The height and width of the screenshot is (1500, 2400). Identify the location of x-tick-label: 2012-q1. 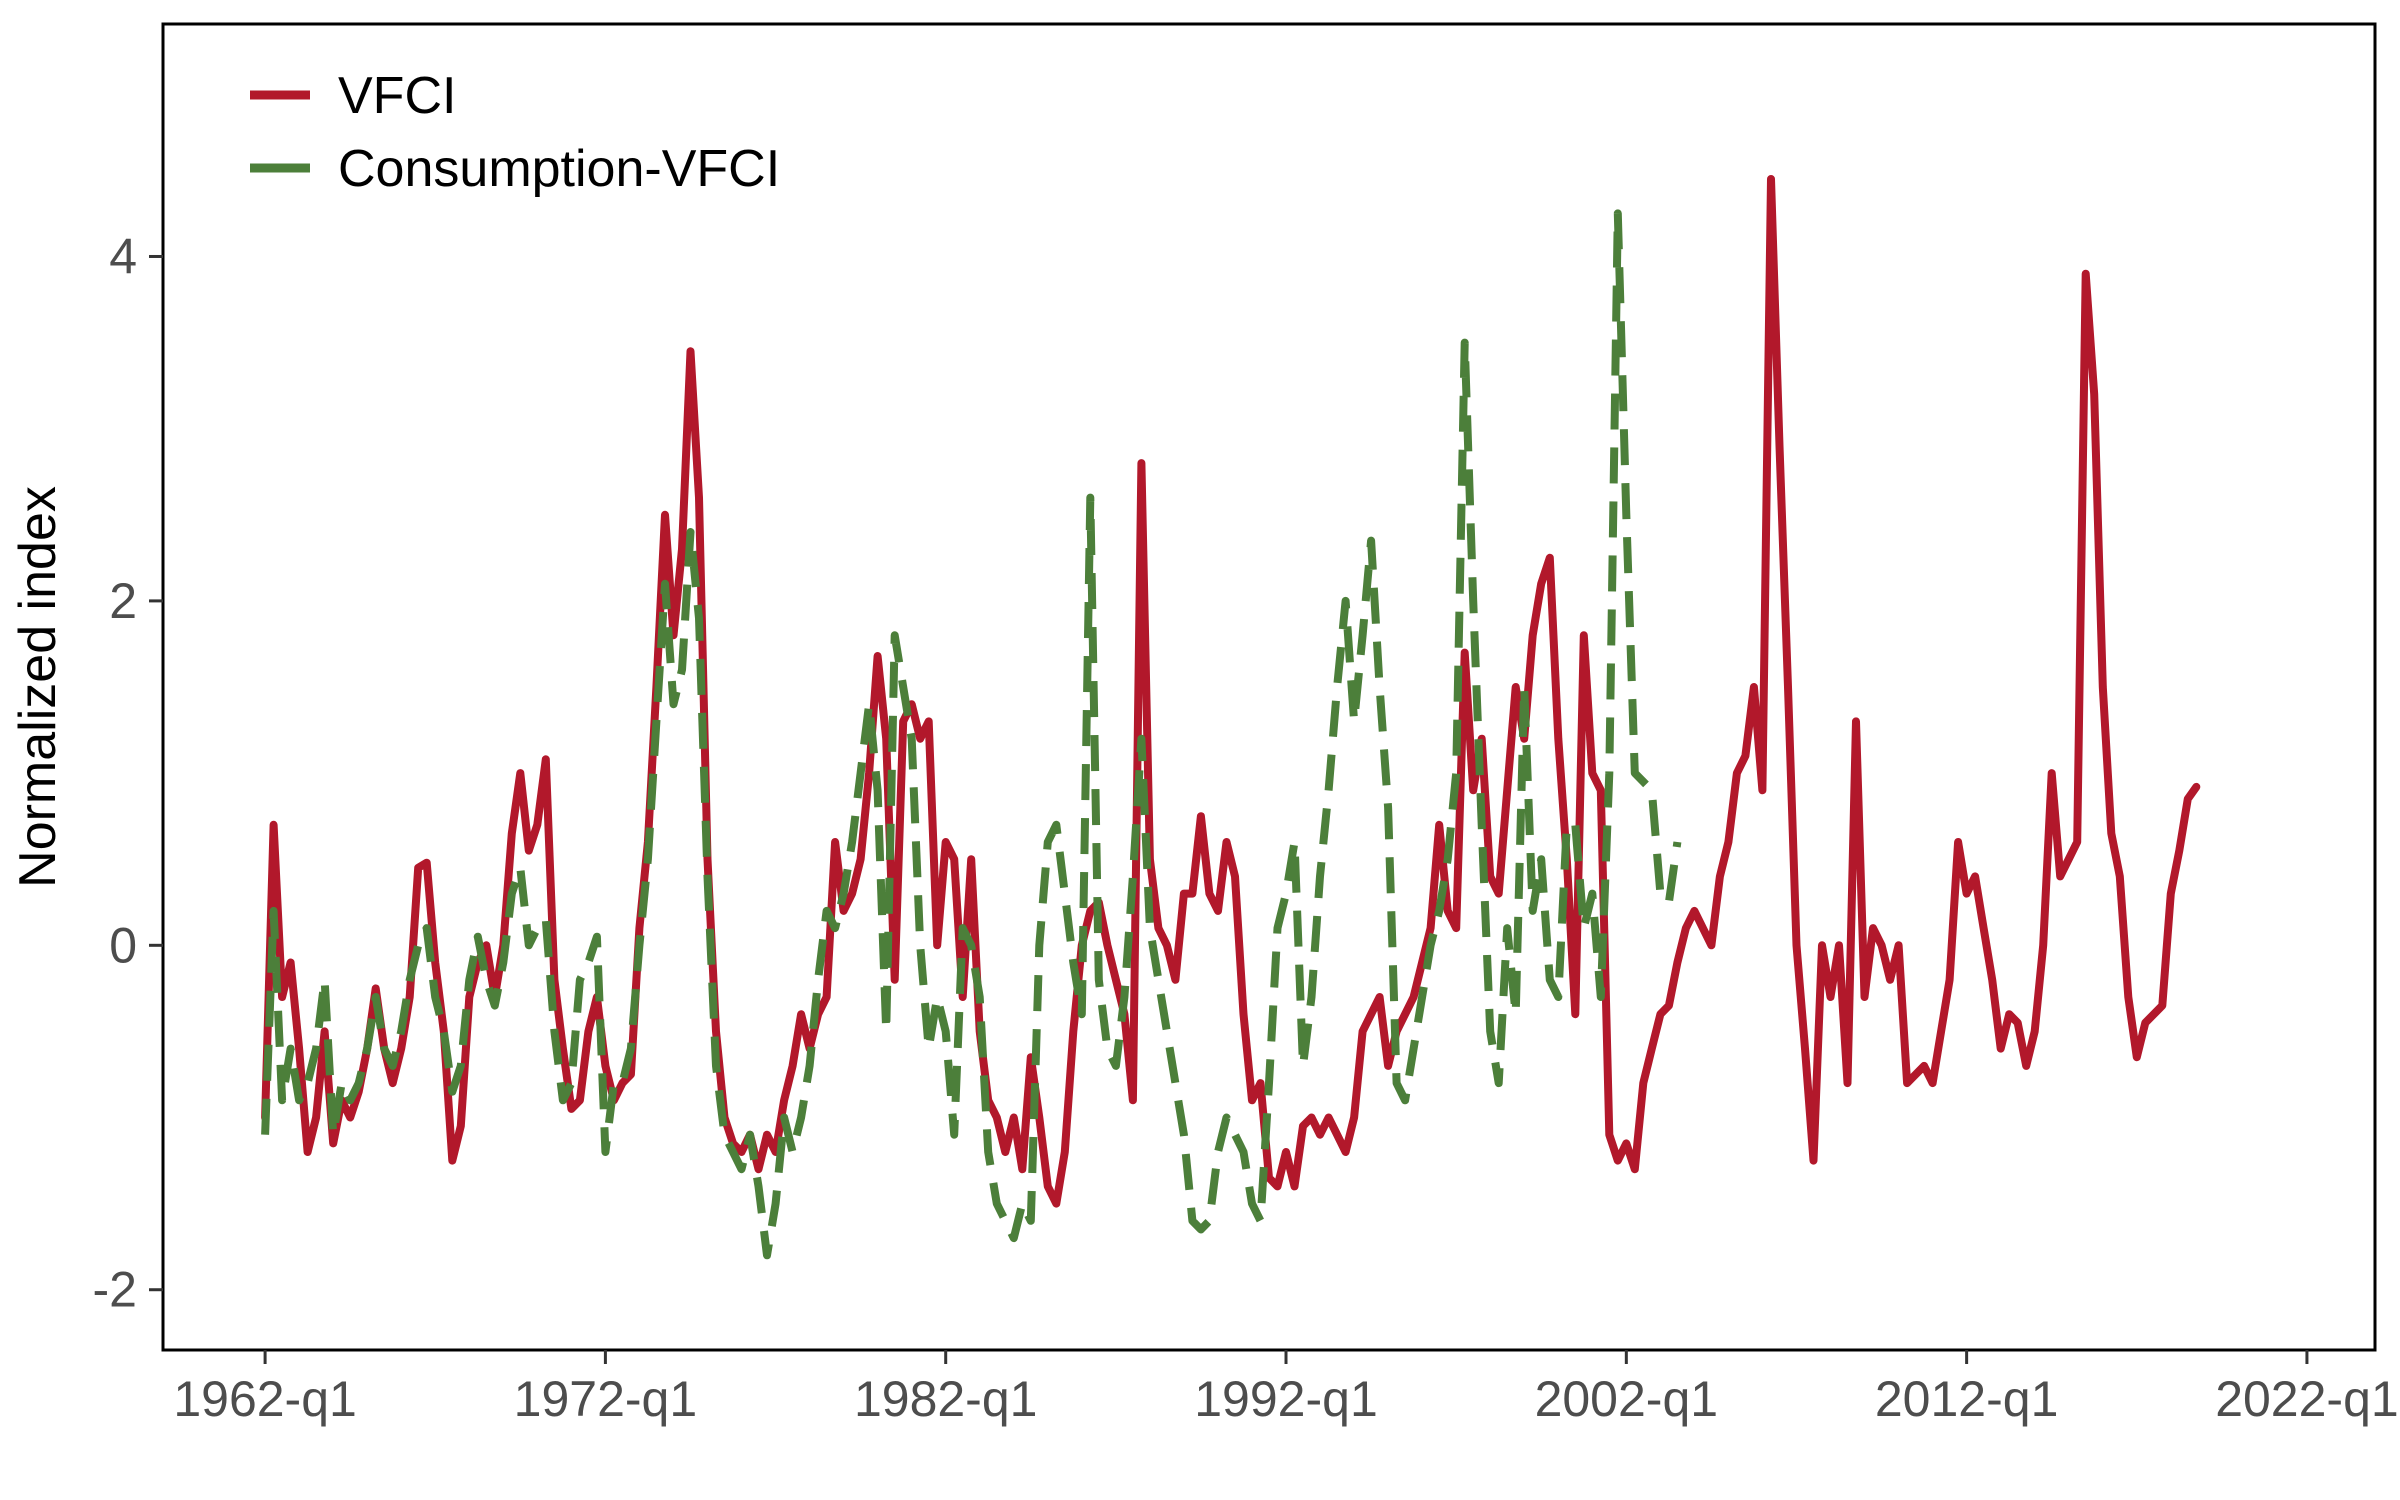
(1967, 1399).